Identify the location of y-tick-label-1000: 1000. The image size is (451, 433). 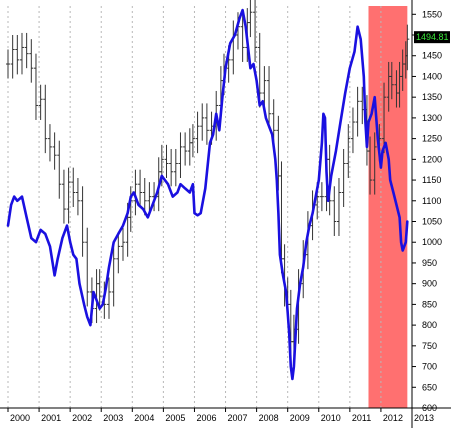
(432, 242).